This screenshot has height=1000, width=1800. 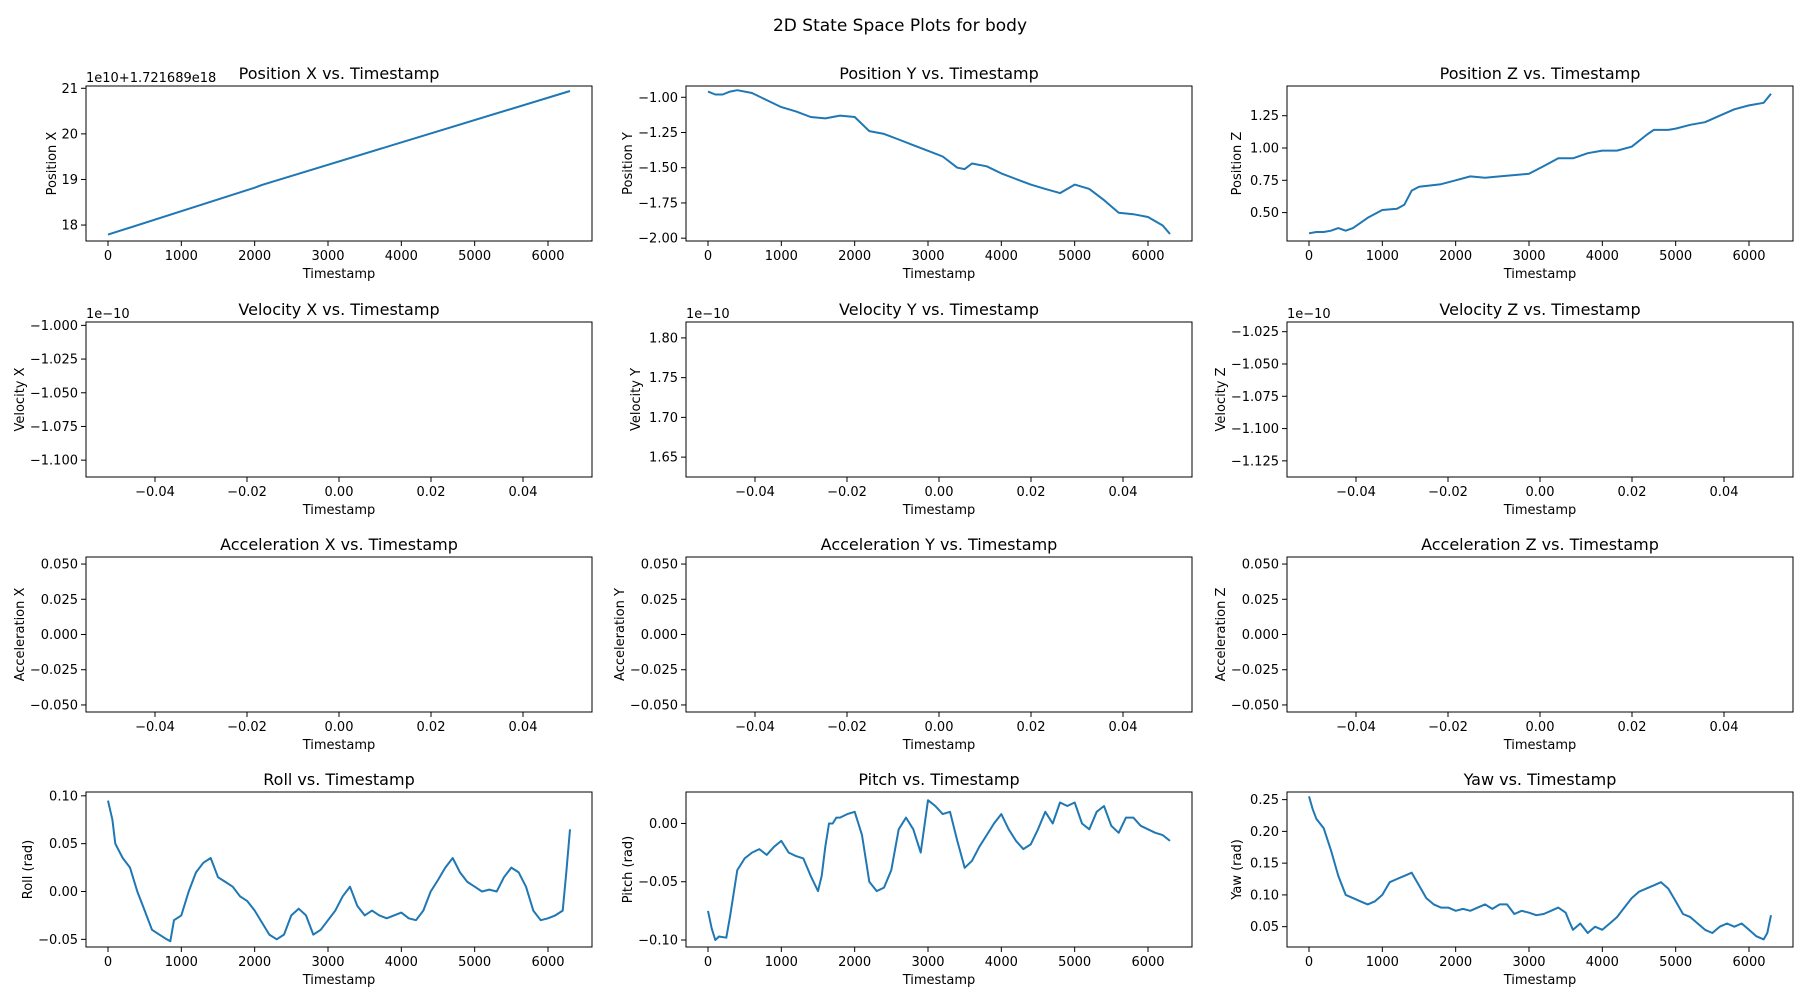 I want to click on figure-title: 2D State Space Plots for body, so click(x=900, y=26).